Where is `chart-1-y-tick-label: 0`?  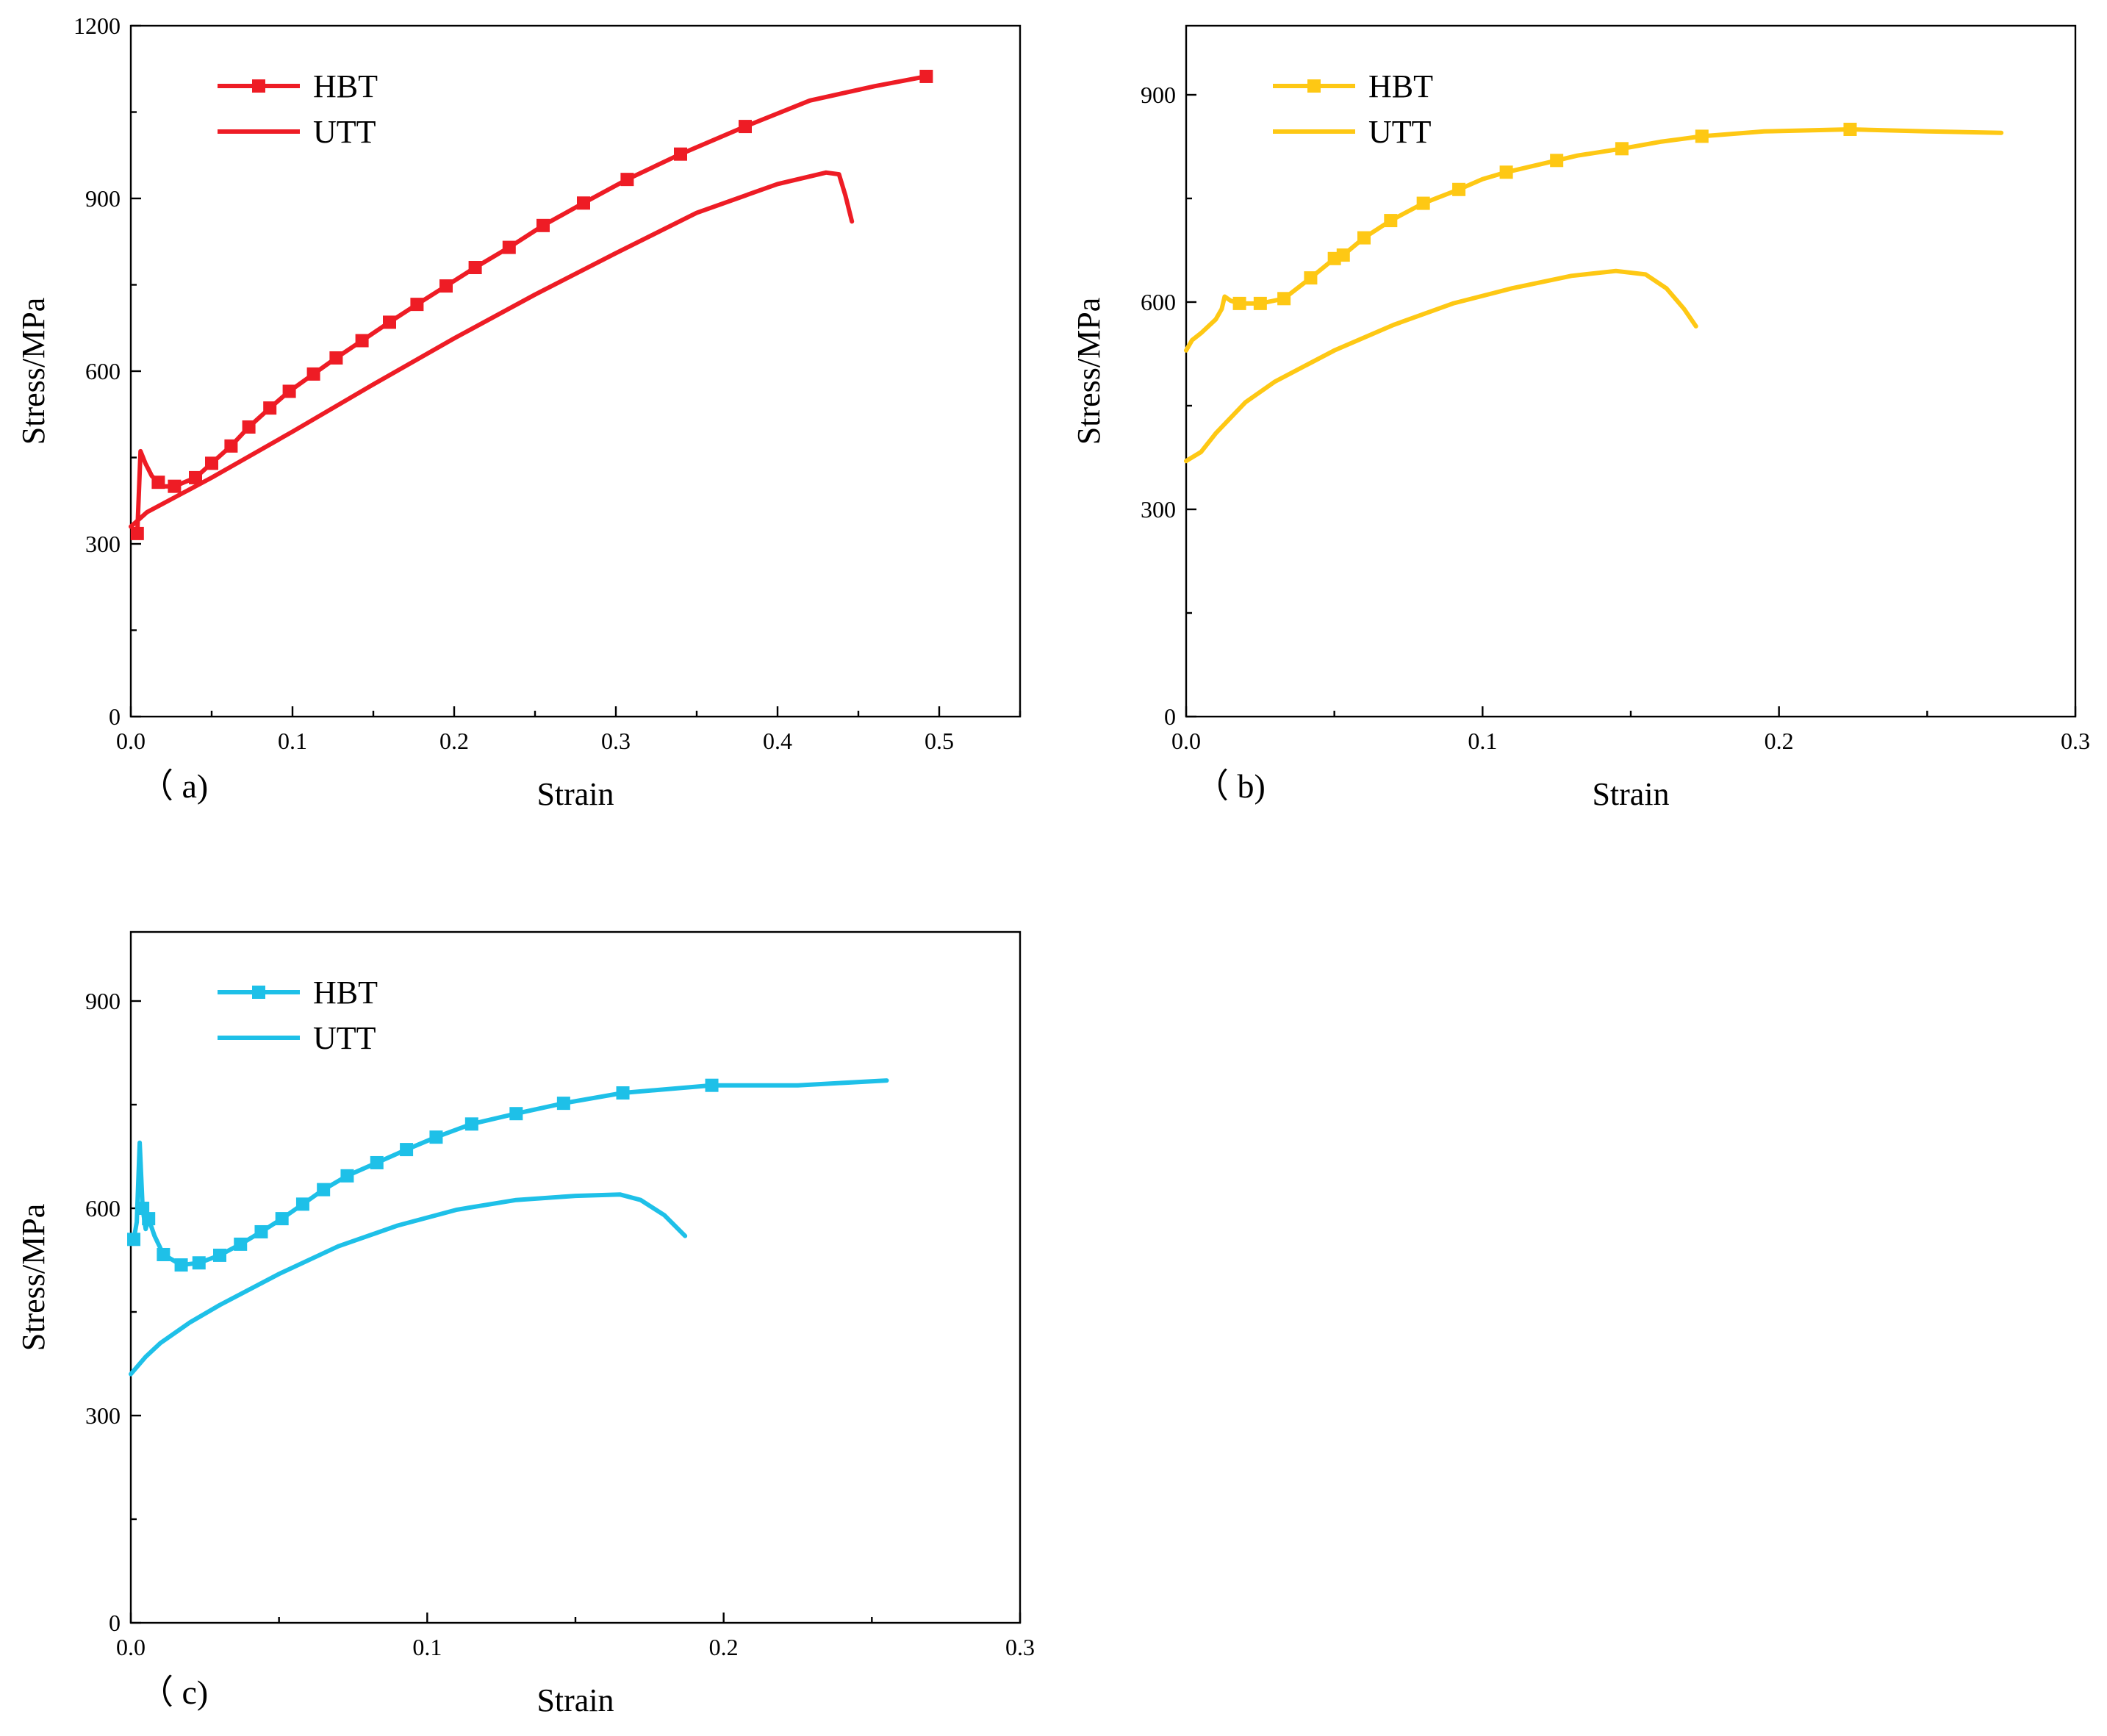
chart-1-y-tick-label: 0 is located at coordinates (115, 716).